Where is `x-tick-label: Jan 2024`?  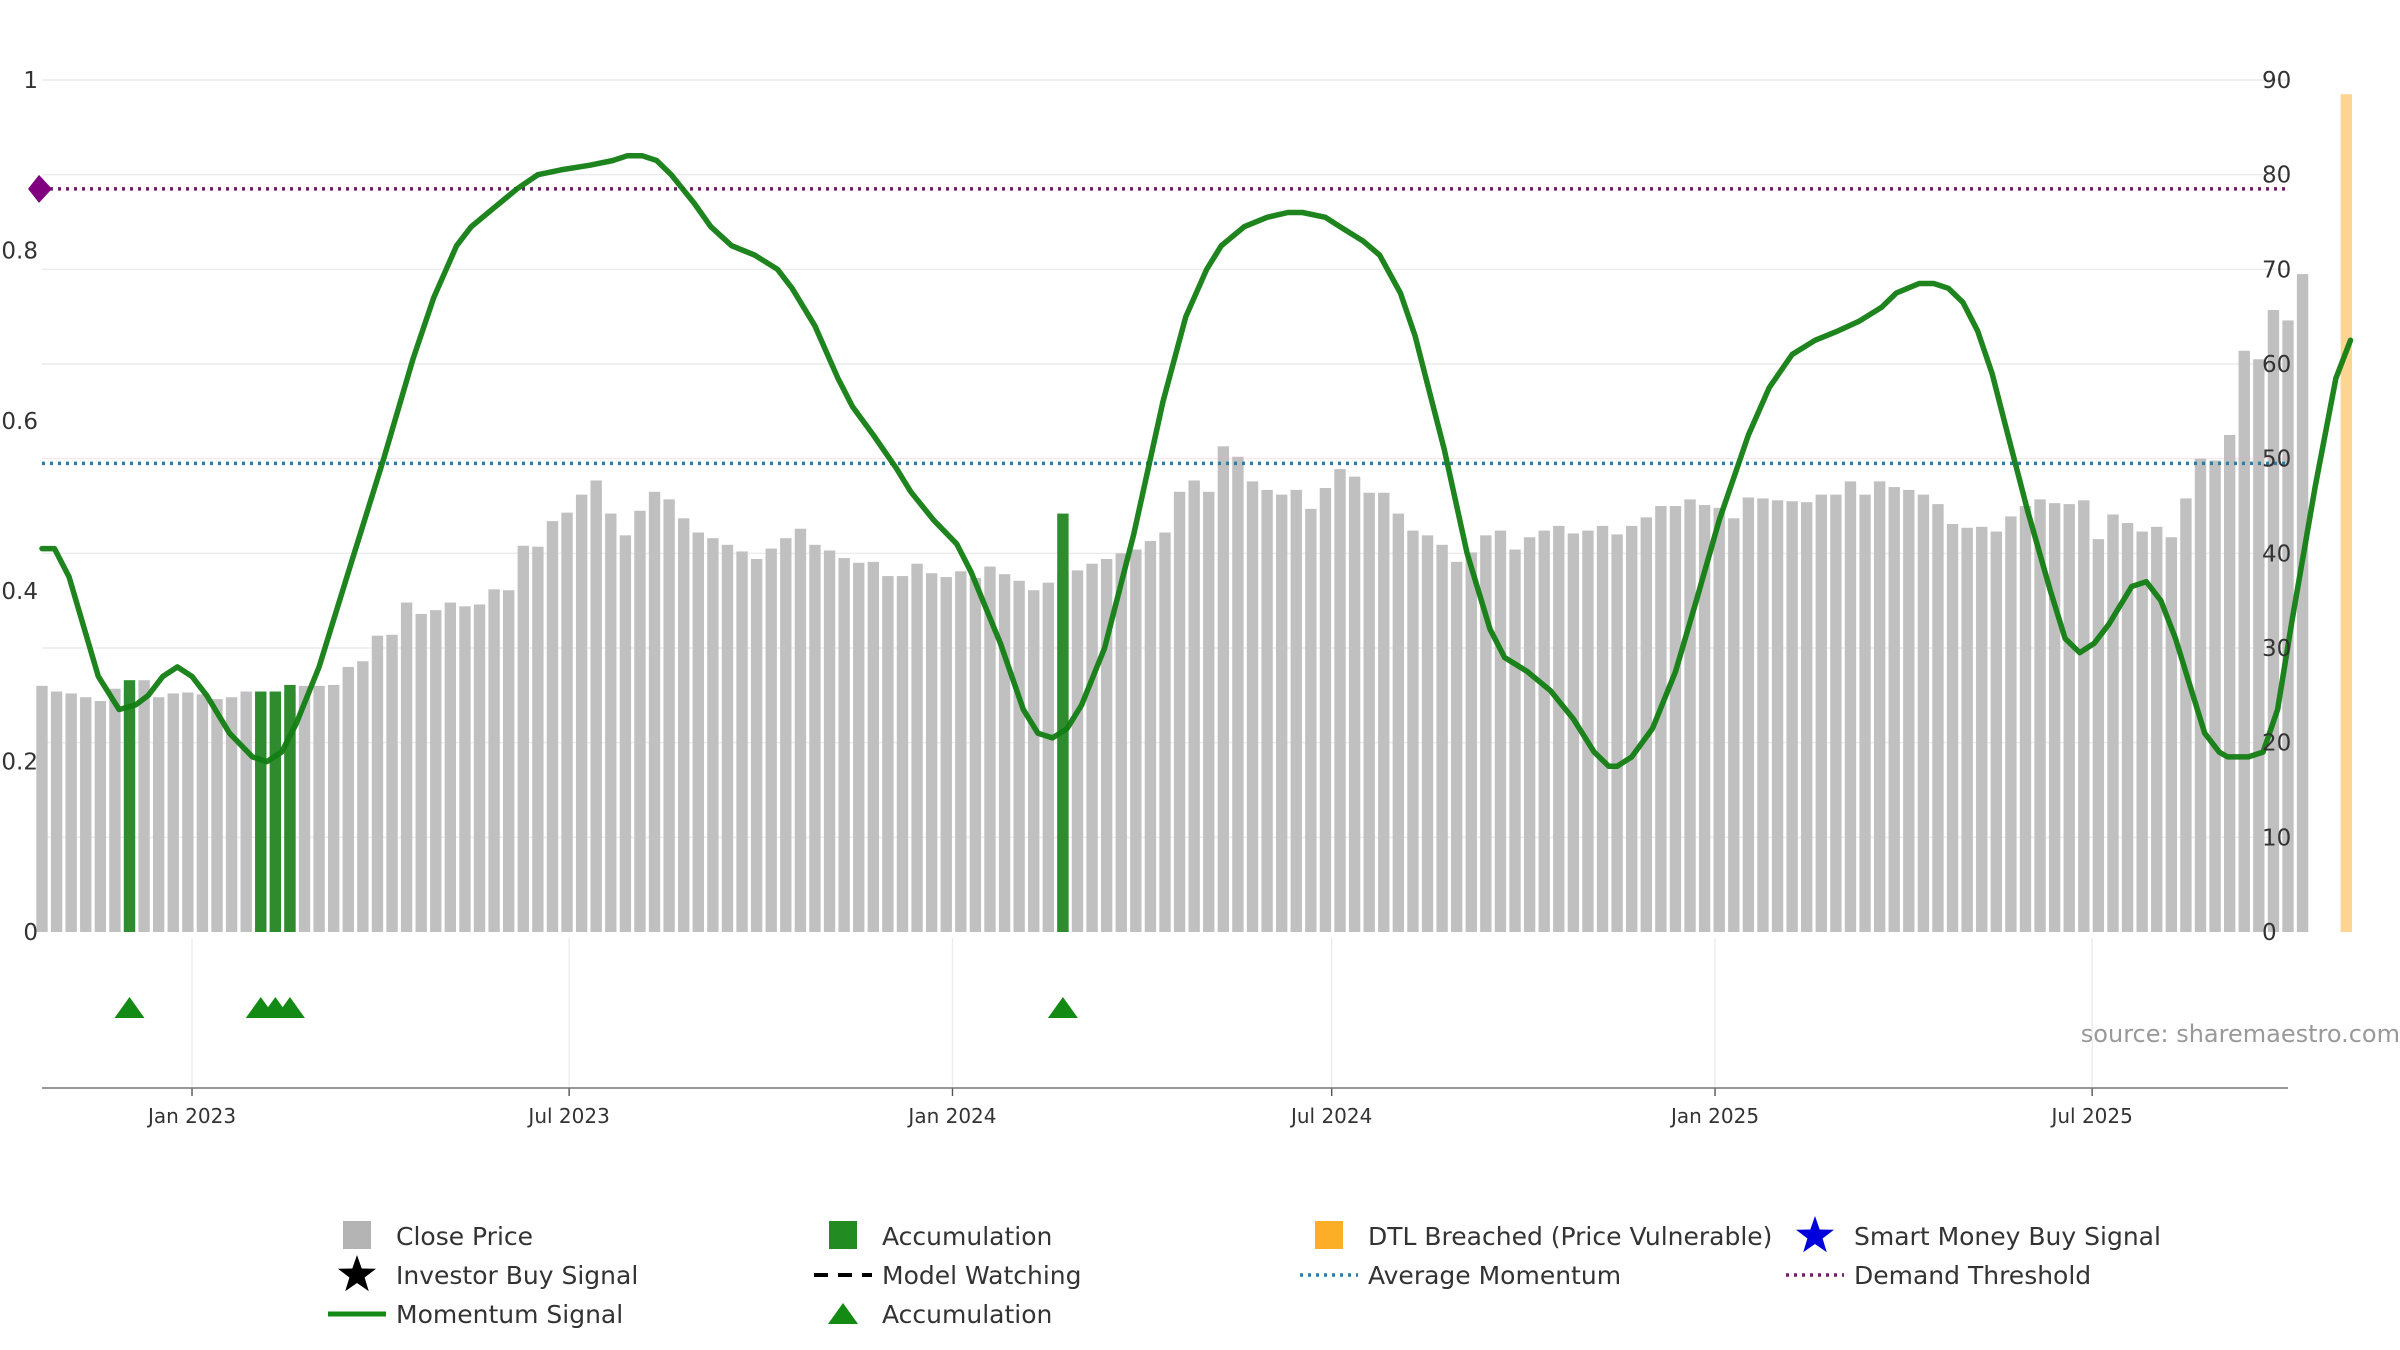
x-tick-label: Jan 2024 is located at coordinates (951, 1116).